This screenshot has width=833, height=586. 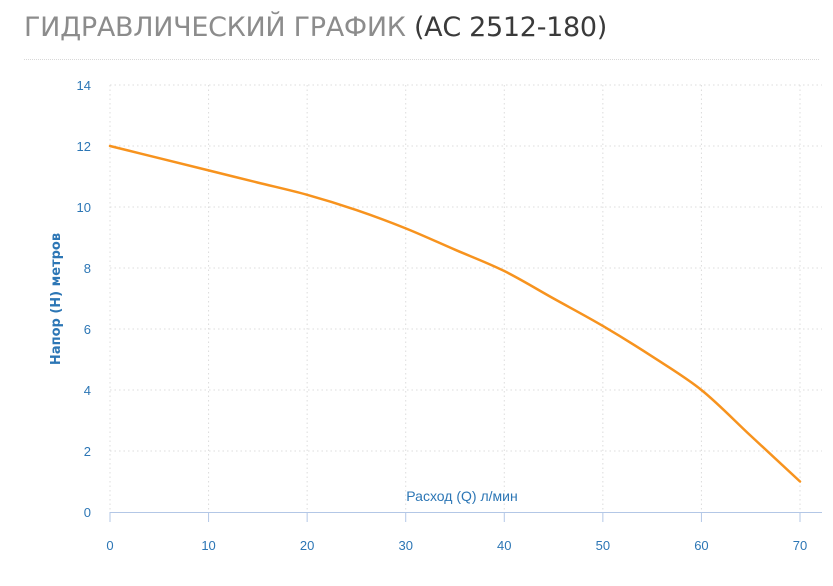 I want to click on x-tick-label: 0, so click(x=109, y=545).